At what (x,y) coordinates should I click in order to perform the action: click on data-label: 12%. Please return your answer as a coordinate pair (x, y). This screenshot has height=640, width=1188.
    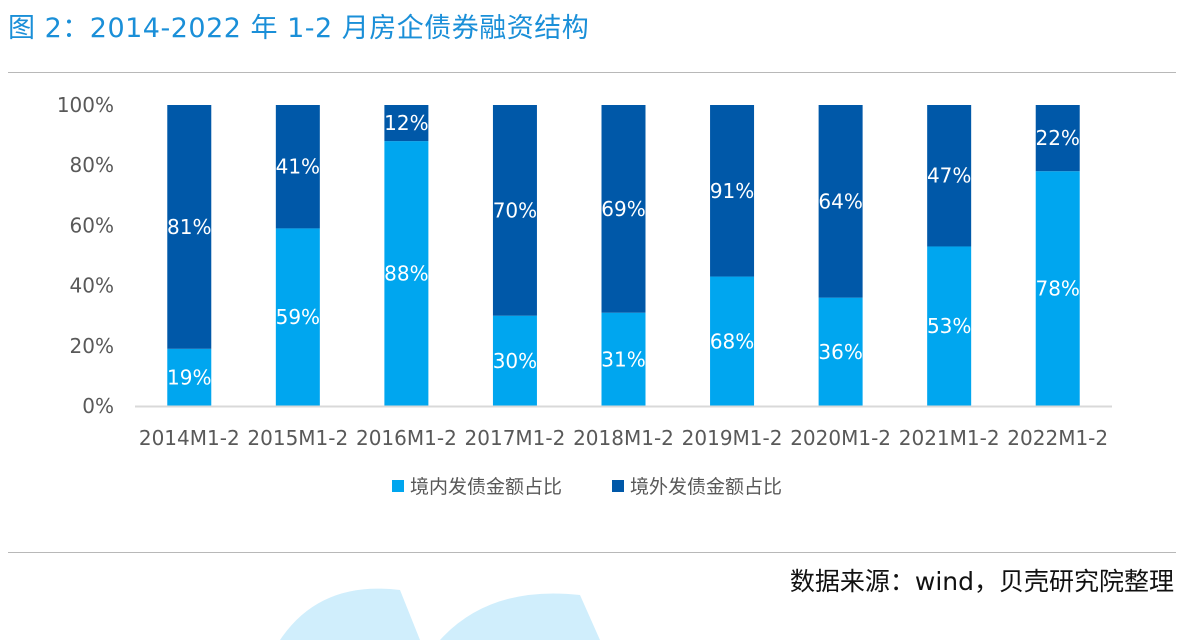
    Looking at the image, I should click on (406, 123).